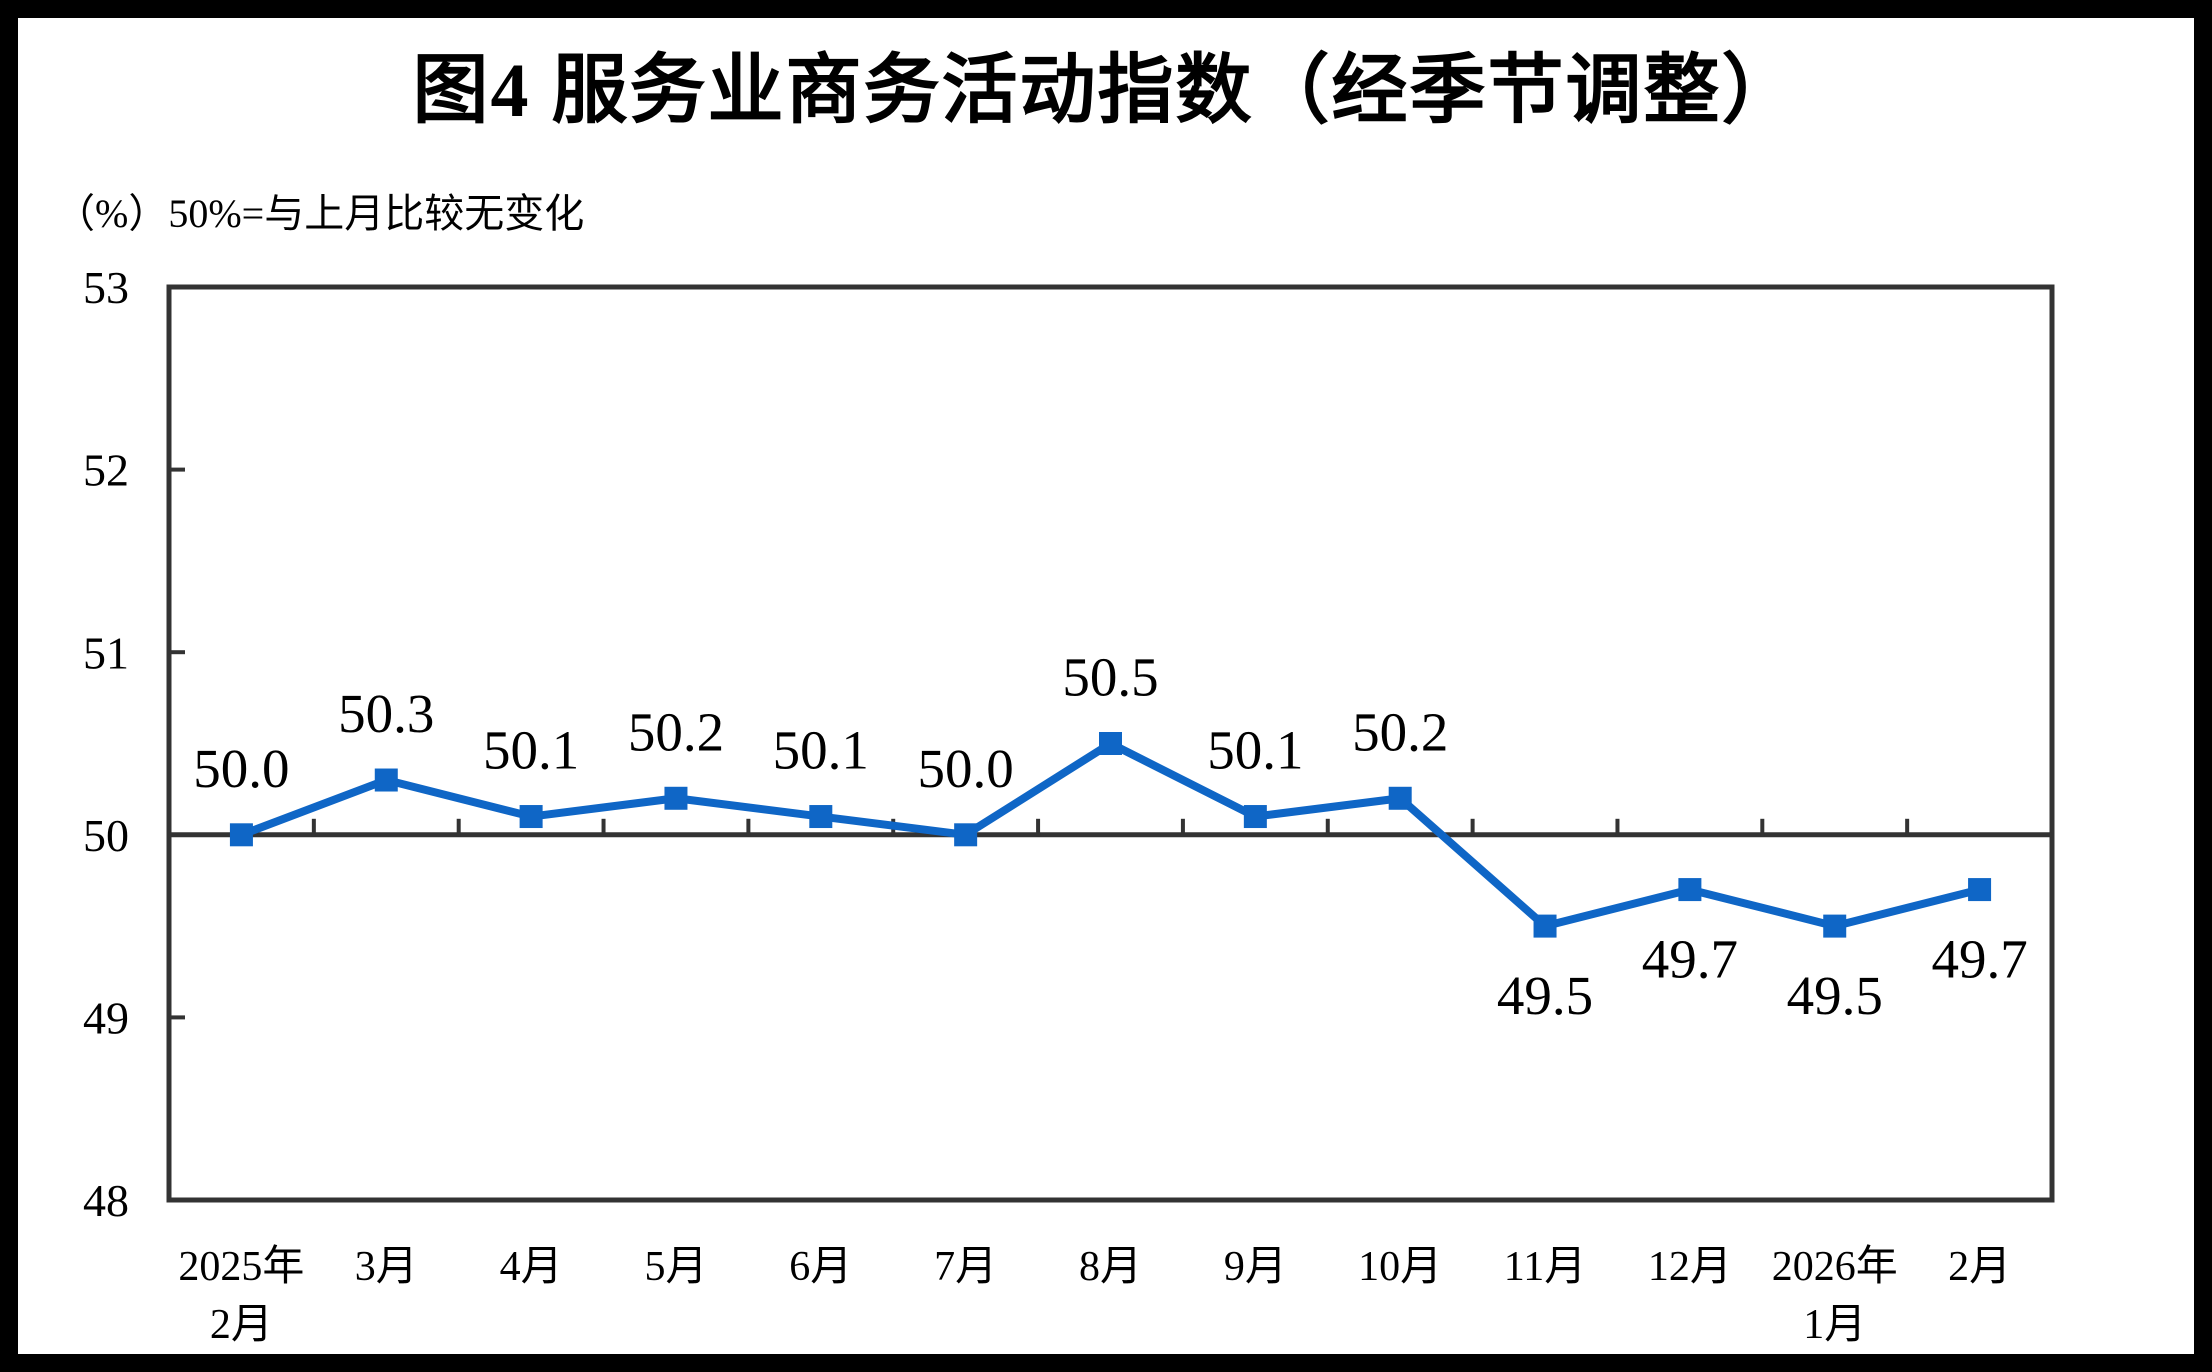  What do you see at coordinates (675, 1267) in the screenshot?
I see `x-tick-label: 5月` at bounding box center [675, 1267].